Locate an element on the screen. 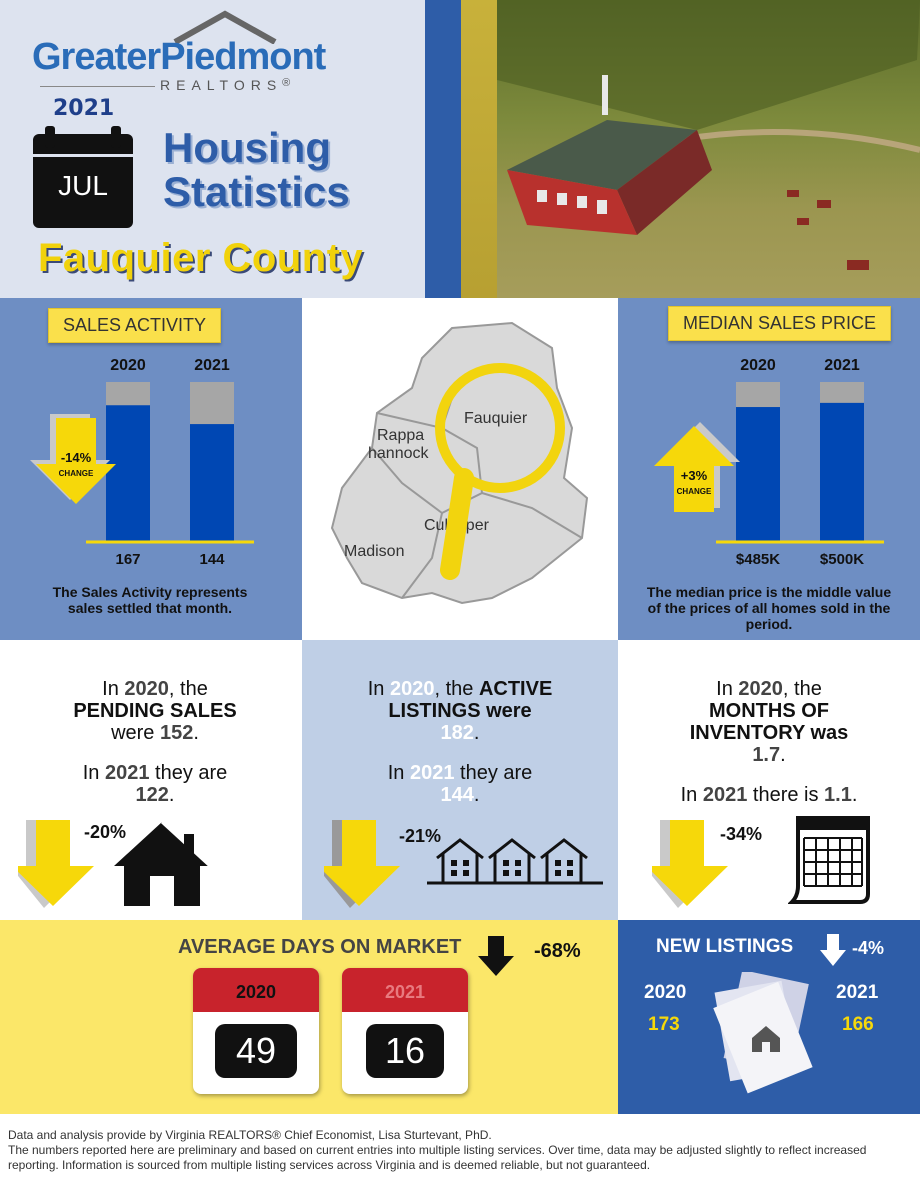 The image size is (920, 1191). map-label-fauquier: Fauquier is located at coordinates (496, 418).